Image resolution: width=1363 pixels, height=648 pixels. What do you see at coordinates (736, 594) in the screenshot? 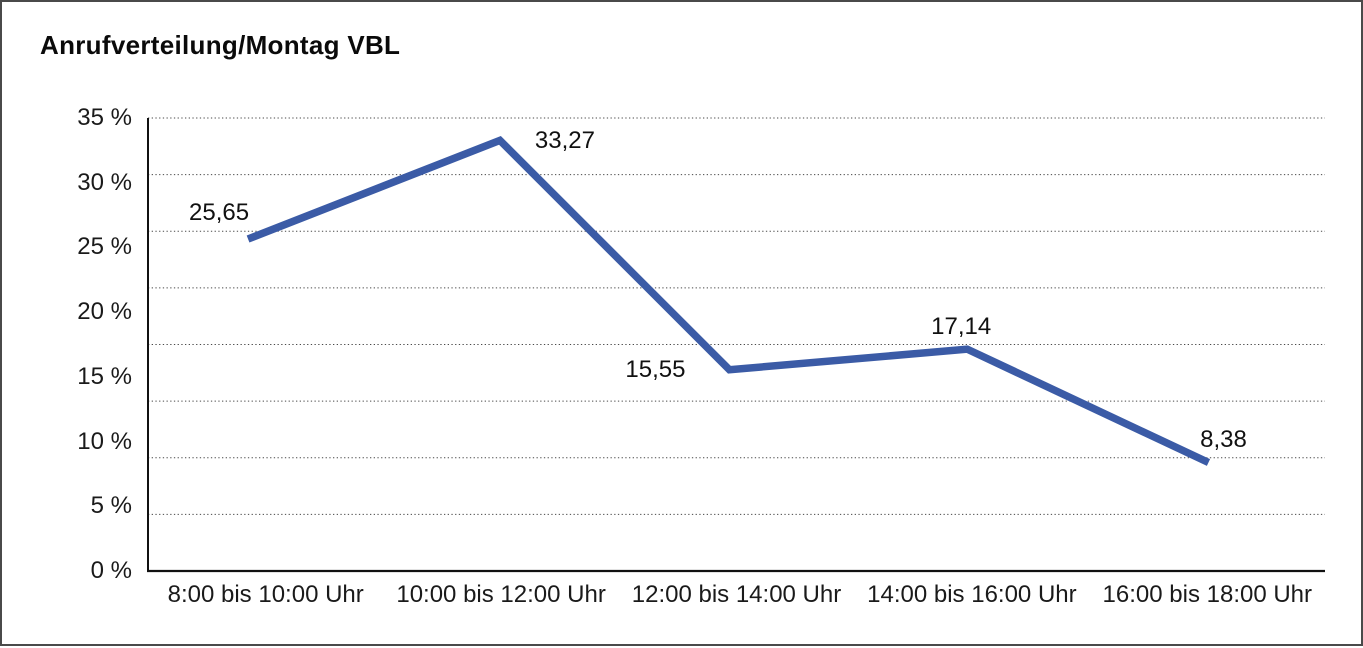
I see `x-tick-label: 12:00 bis 14:00 Uhr` at bounding box center [736, 594].